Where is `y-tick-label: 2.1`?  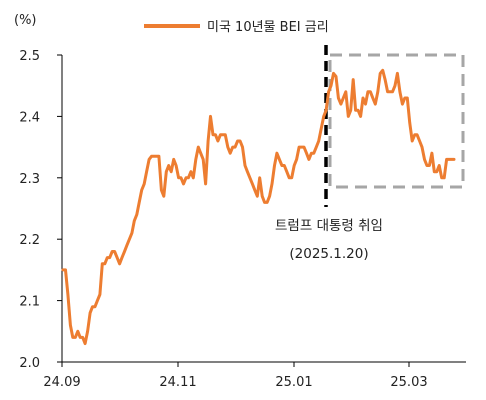
y-tick-label: 2.1 is located at coordinates (29, 302).